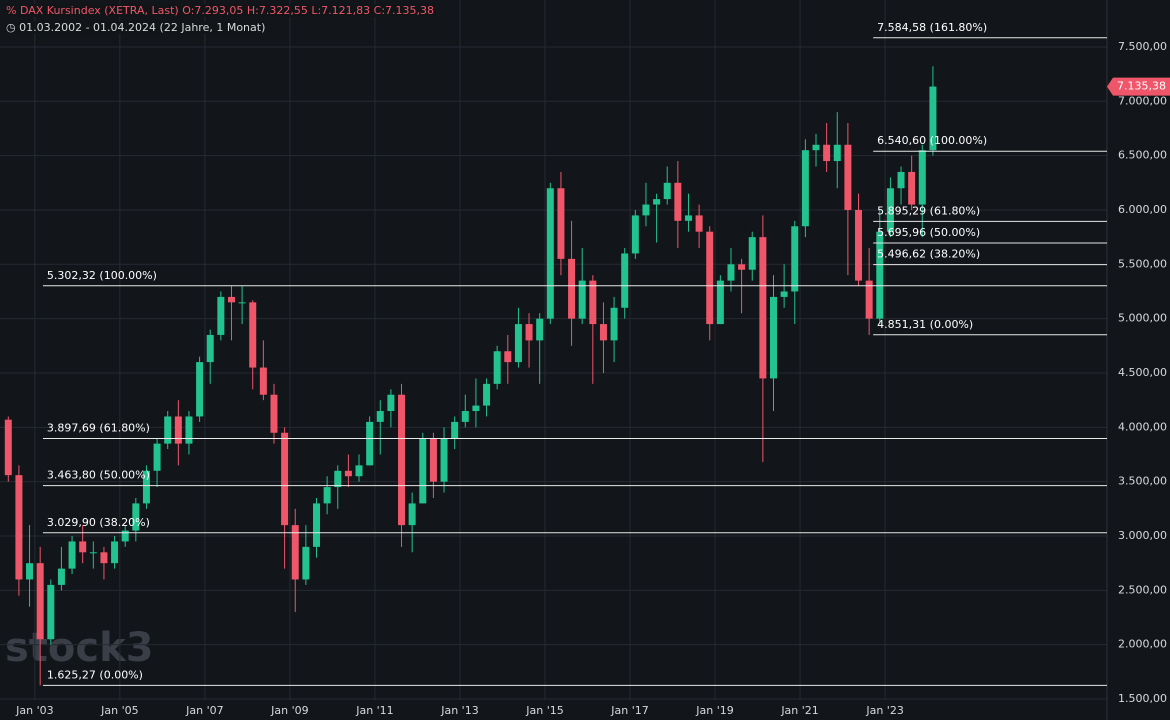 The image size is (1170, 720). Describe the element at coordinates (1142, 263) in the screenshot. I see `y-tick-label: 5.500,00` at that location.